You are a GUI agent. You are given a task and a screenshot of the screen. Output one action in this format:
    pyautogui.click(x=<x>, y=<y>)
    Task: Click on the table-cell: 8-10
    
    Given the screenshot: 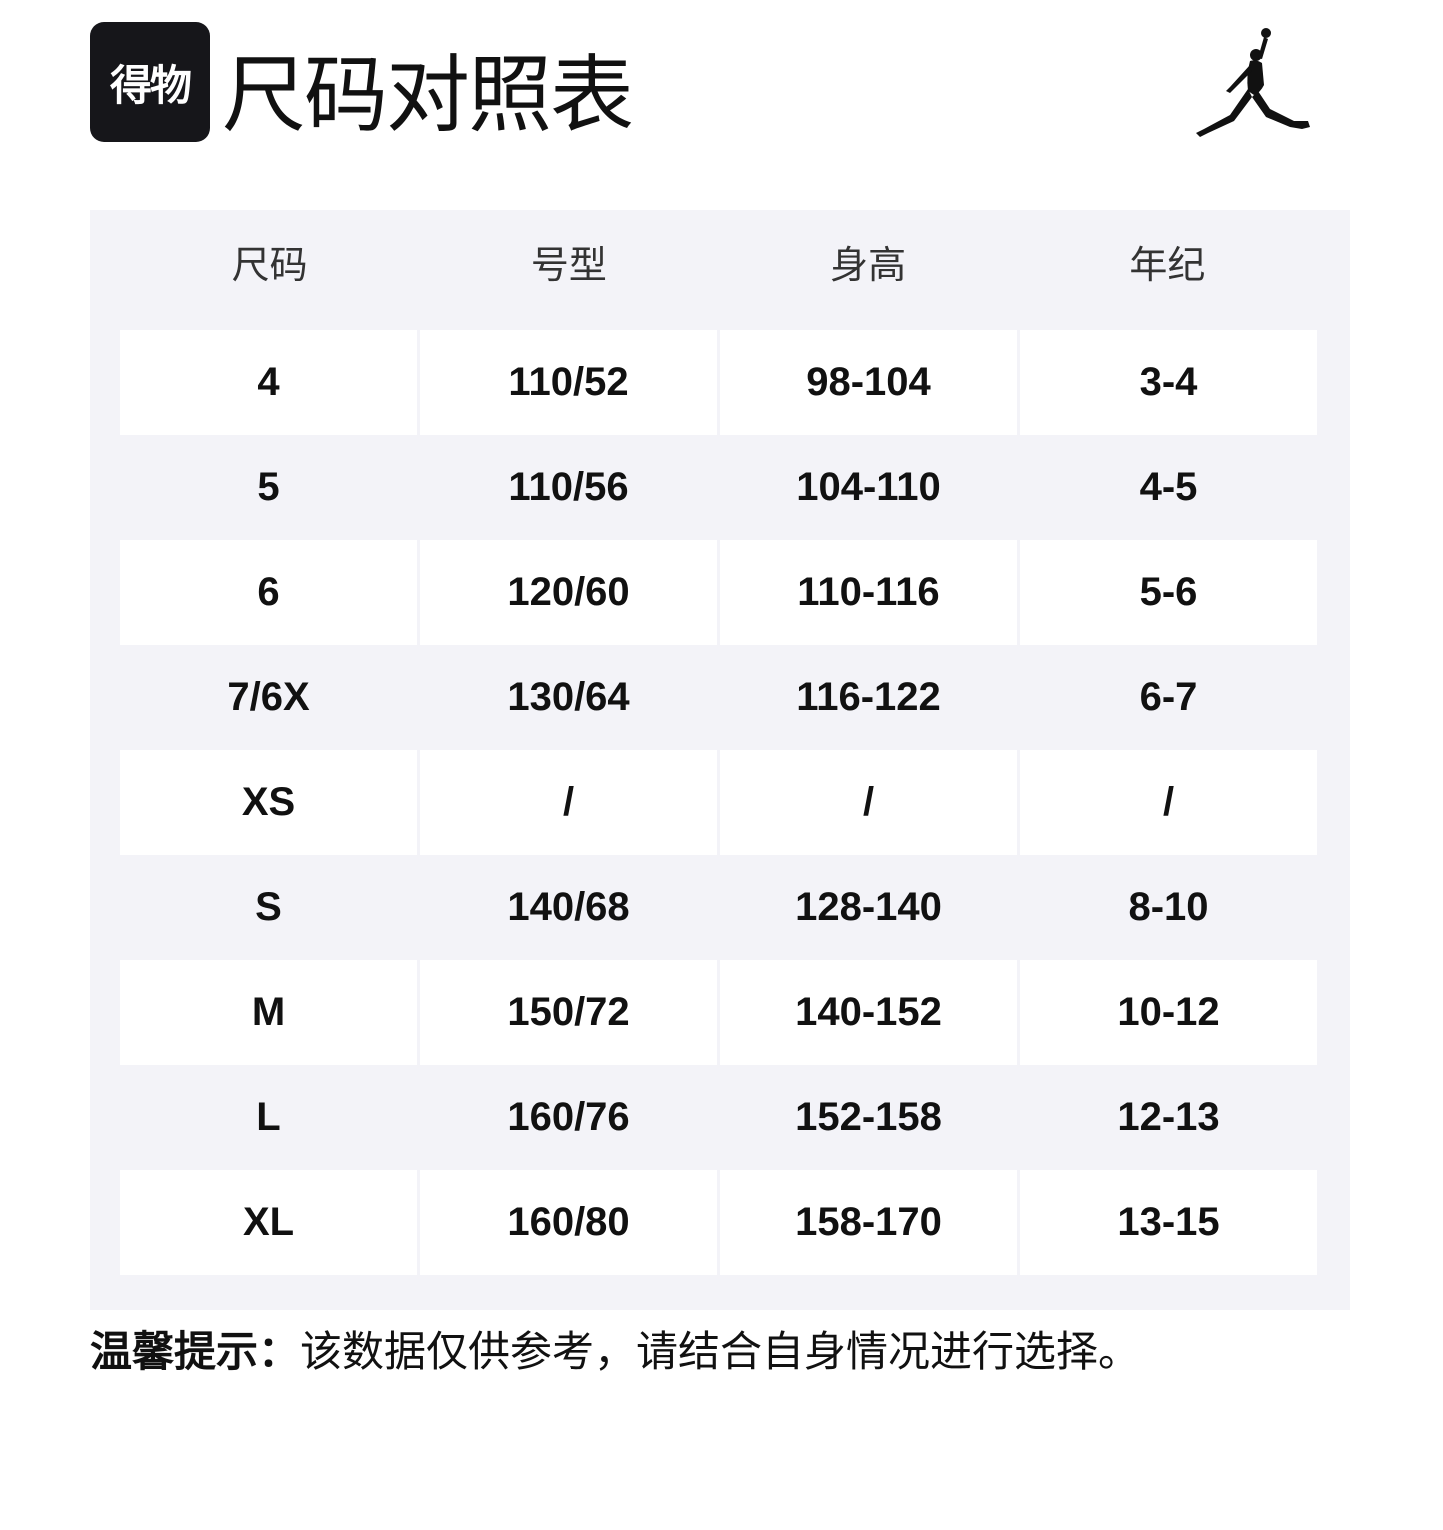 What is the action you would take?
    pyautogui.click(x=1168, y=907)
    